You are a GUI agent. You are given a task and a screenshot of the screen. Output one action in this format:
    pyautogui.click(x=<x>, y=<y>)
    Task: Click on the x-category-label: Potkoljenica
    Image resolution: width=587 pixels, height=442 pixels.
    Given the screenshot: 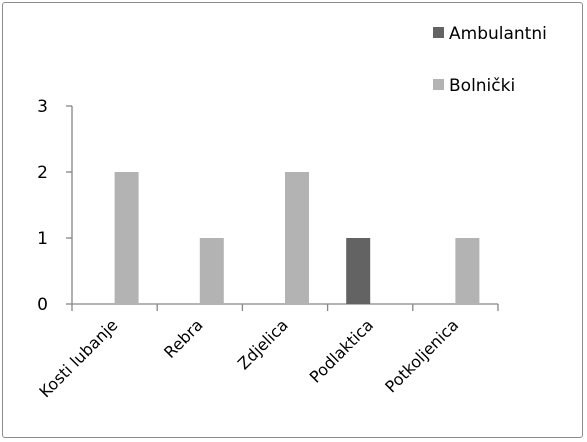 What is the action you would take?
    pyautogui.click(x=421, y=355)
    